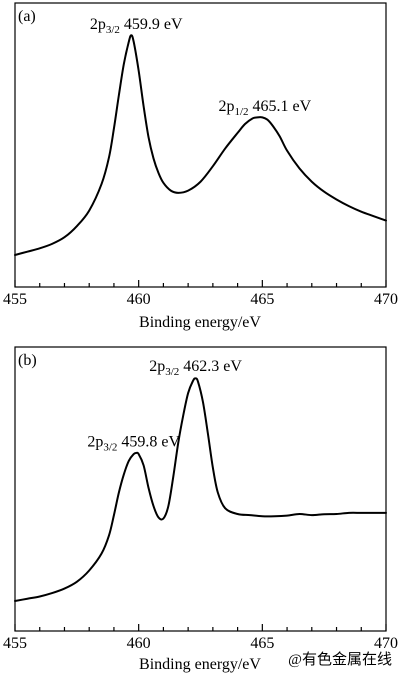  What do you see at coordinates (27, 360) in the screenshot?
I see `panel-label: (b)` at bounding box center [27, 360].